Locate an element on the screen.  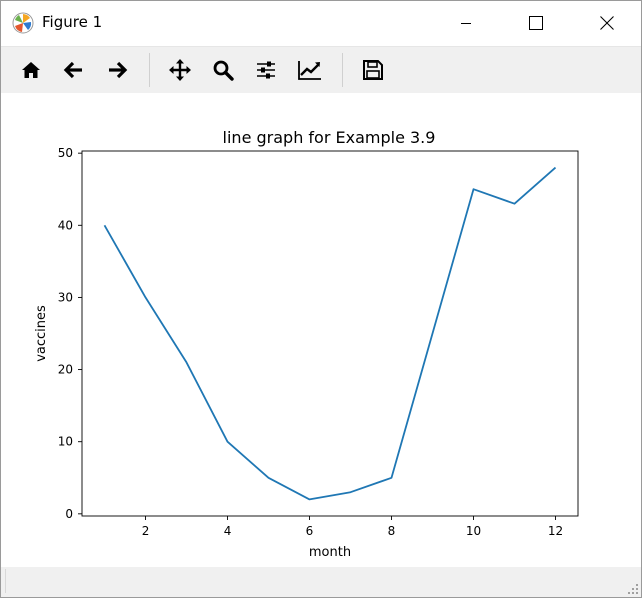
close-button is located at coordinates (607, 23).